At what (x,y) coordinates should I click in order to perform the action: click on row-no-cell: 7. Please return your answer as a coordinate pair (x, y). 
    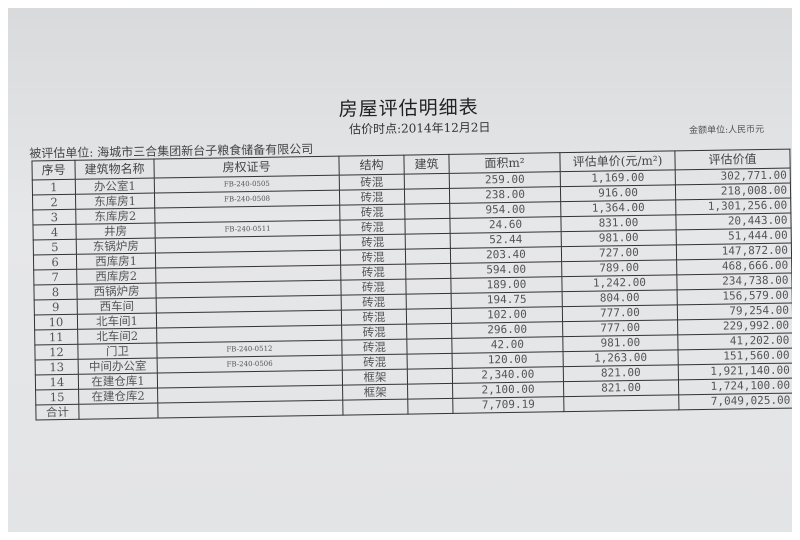
    Looking at the image, I should click on (55, 277).